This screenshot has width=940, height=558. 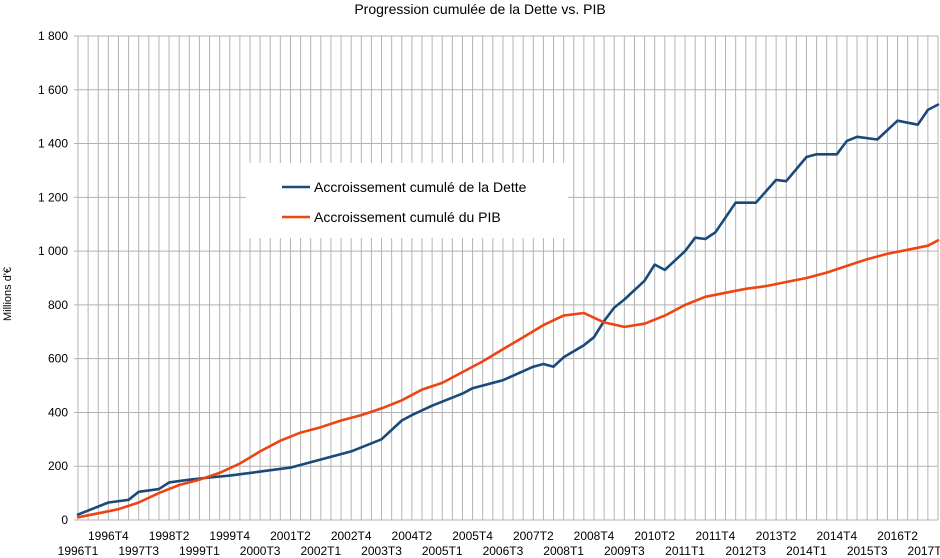 I want to click on y-tick-labels: 0 200 400 600 800 1 000 1 200 1 400 1 600 1 800, so click(x=53, y=278).